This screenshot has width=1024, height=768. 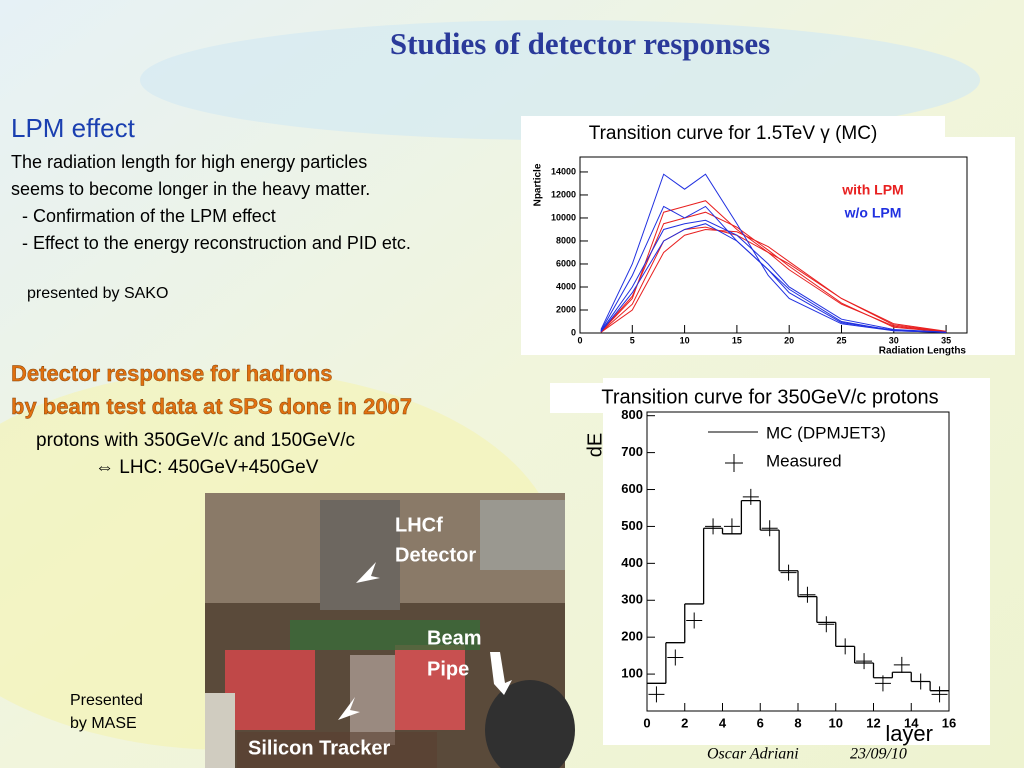 I want to click on background-shape, so click(x=560, y=80).